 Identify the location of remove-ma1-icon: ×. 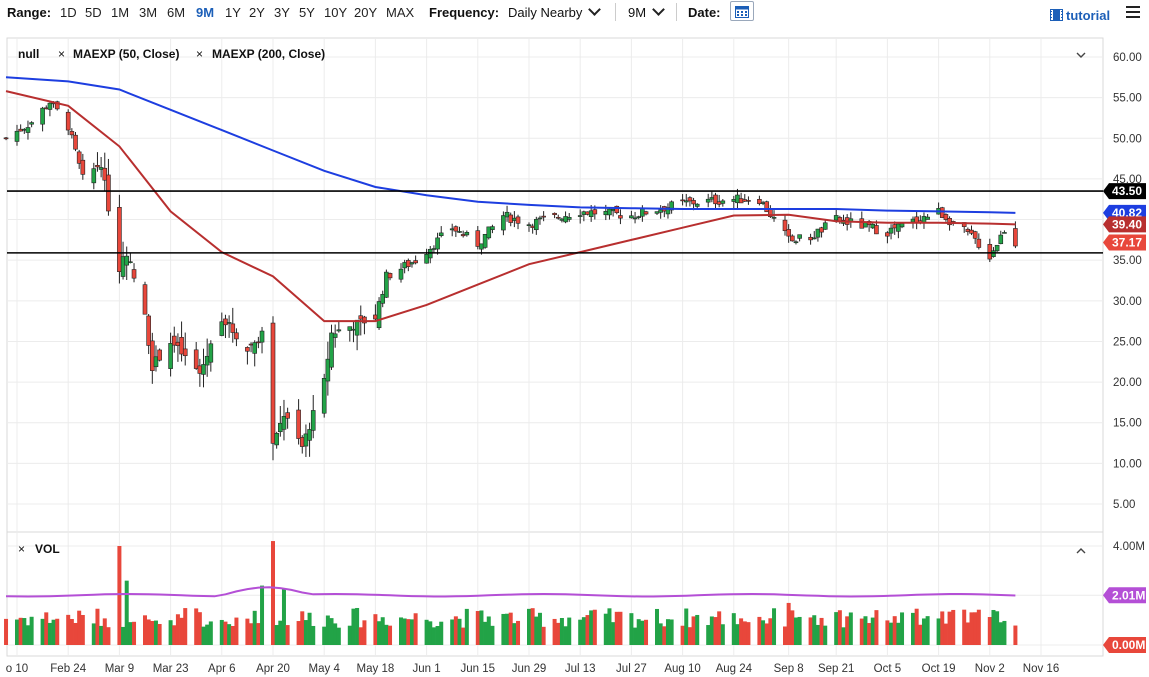
(61, 54).